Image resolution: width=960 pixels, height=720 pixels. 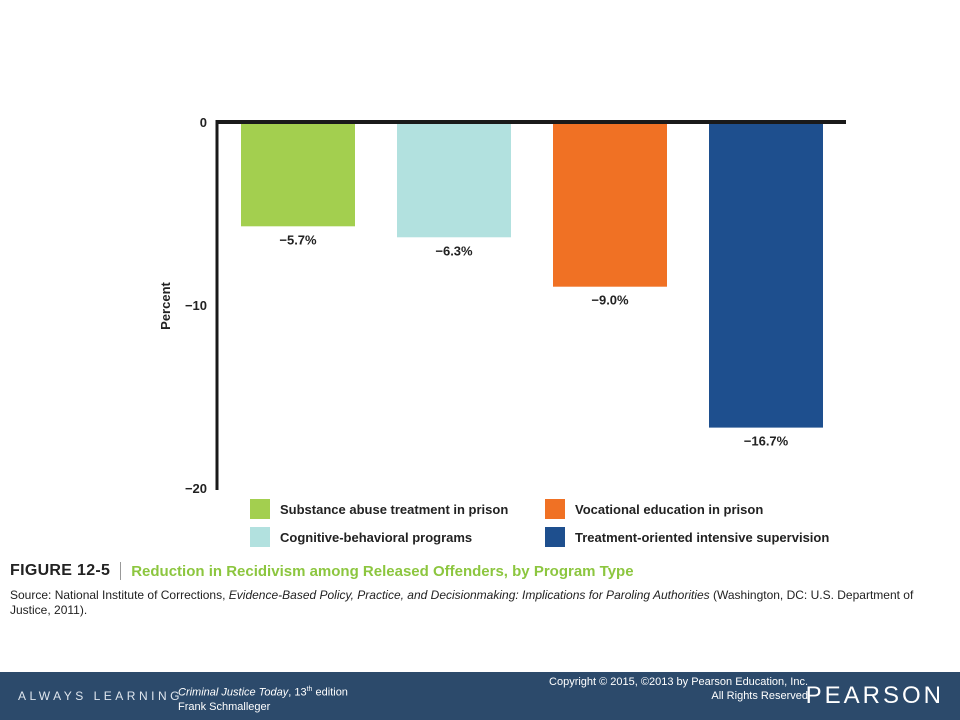 I want to click on rights-line: All Rights Reserved, so click(x=759, y=696).